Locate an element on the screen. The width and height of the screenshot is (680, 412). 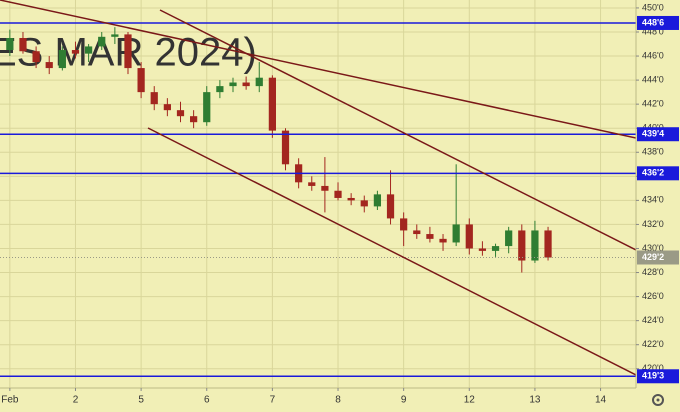
price-label: 436'2 is located at coordinates (653, 173).